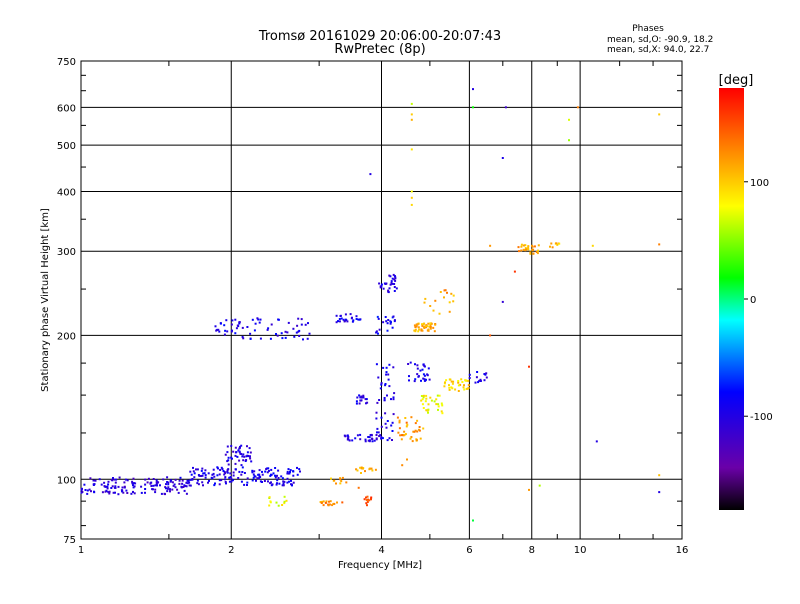  What do you see at coordinates (69, 540) in the screenshot?
I see `y-tick-label: 75` at bounding box center [69, 540].